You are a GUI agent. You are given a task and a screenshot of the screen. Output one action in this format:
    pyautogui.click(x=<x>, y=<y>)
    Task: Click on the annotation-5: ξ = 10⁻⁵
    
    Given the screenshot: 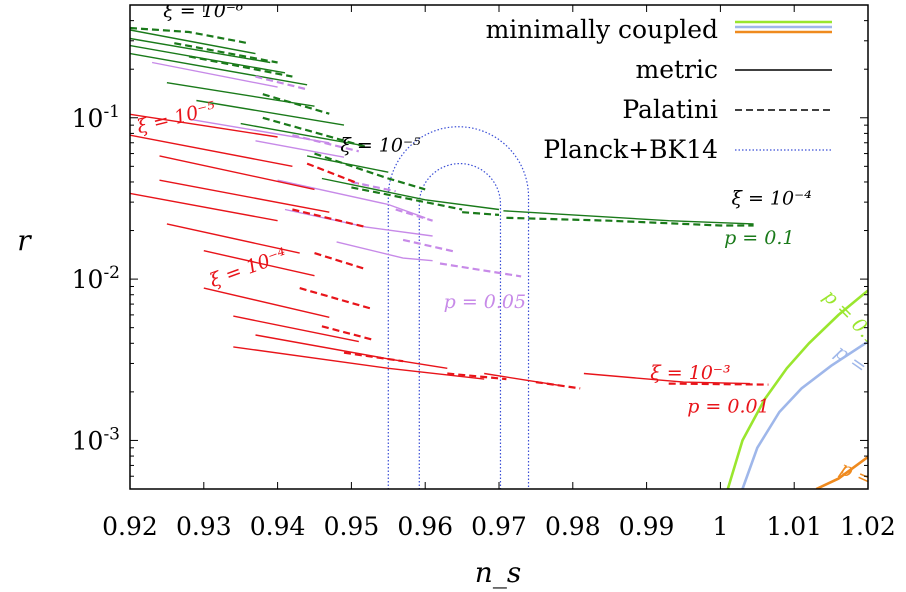 What is the action you would take?
    pyautogui.click(x=177, y=117)
    